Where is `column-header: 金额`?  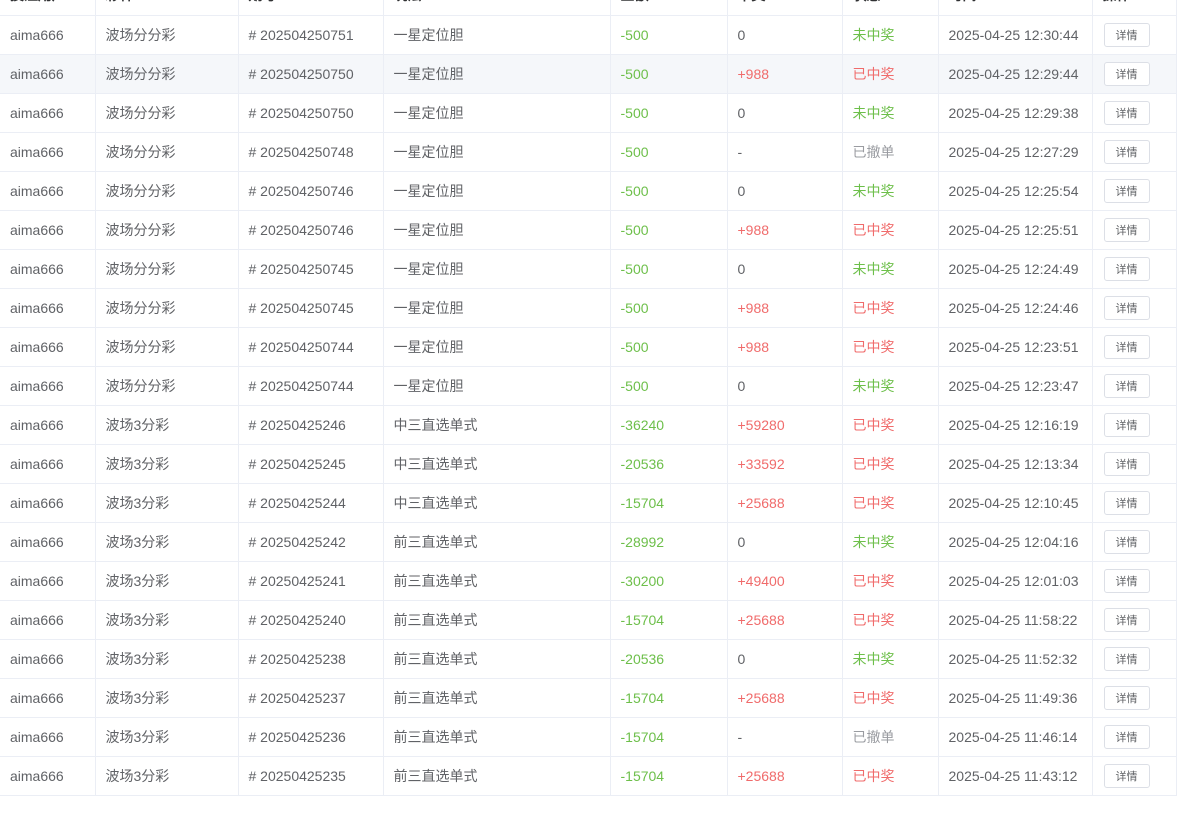
column-header: 金额 is located at coordinates (669, 8).